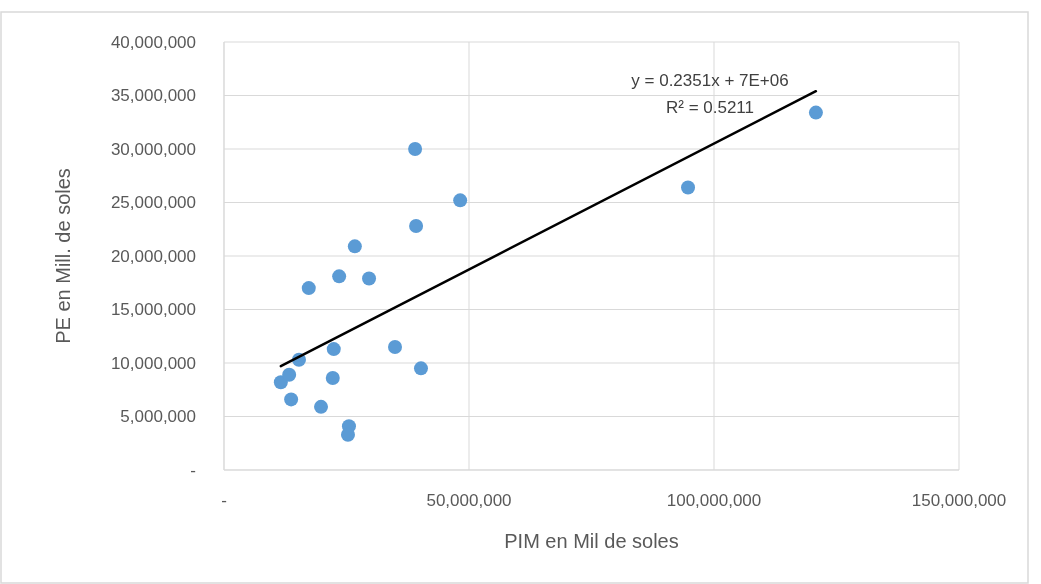  What do you see at coordinates (714, 500) in the screenshot?
I see `x-tick-label: 100,000,000` at bounding box center [714, 500].